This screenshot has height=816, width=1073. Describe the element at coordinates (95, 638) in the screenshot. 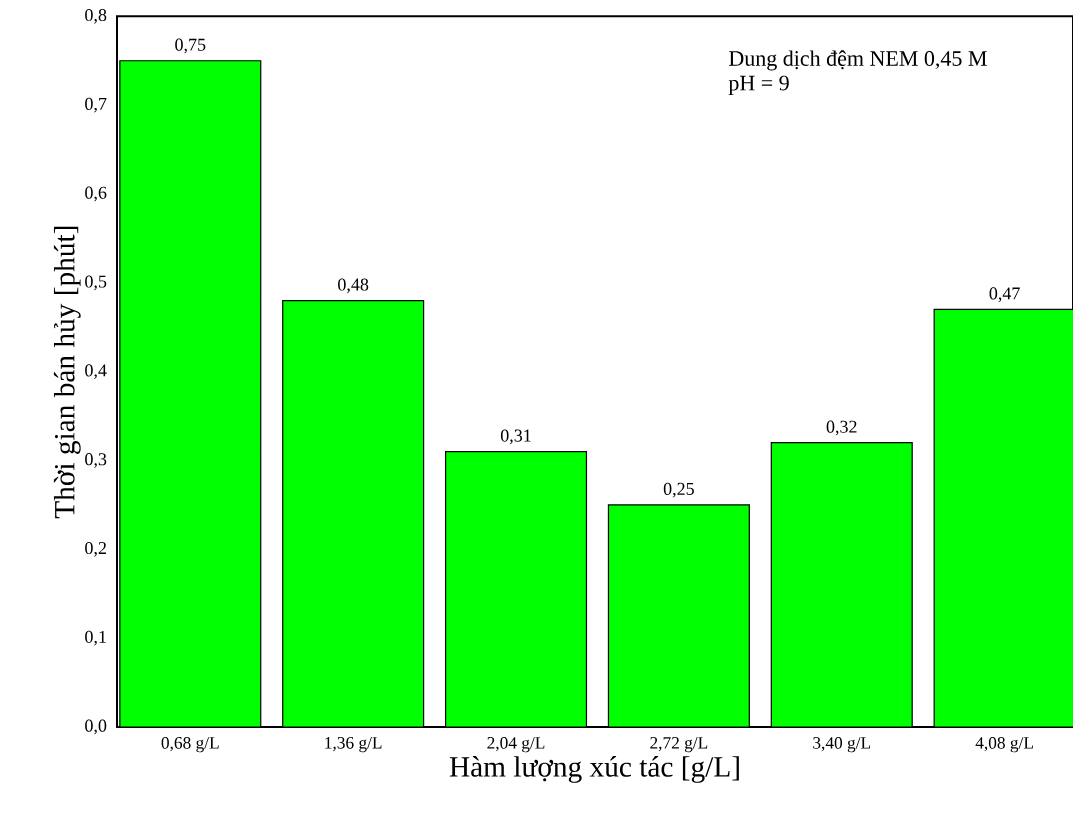

I see `y-tick-label: 0,1` at that location.